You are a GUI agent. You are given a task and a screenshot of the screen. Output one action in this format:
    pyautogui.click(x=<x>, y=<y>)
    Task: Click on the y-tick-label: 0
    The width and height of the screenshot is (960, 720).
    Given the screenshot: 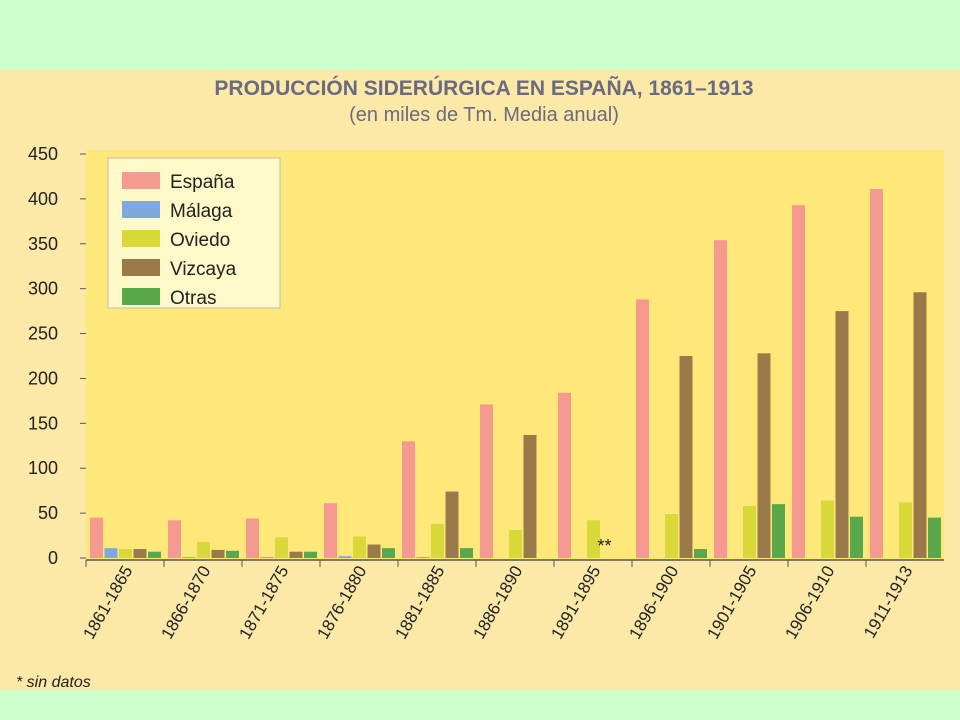 What is the action you would take?
    pyautogui.click(x=53, y=558)
    